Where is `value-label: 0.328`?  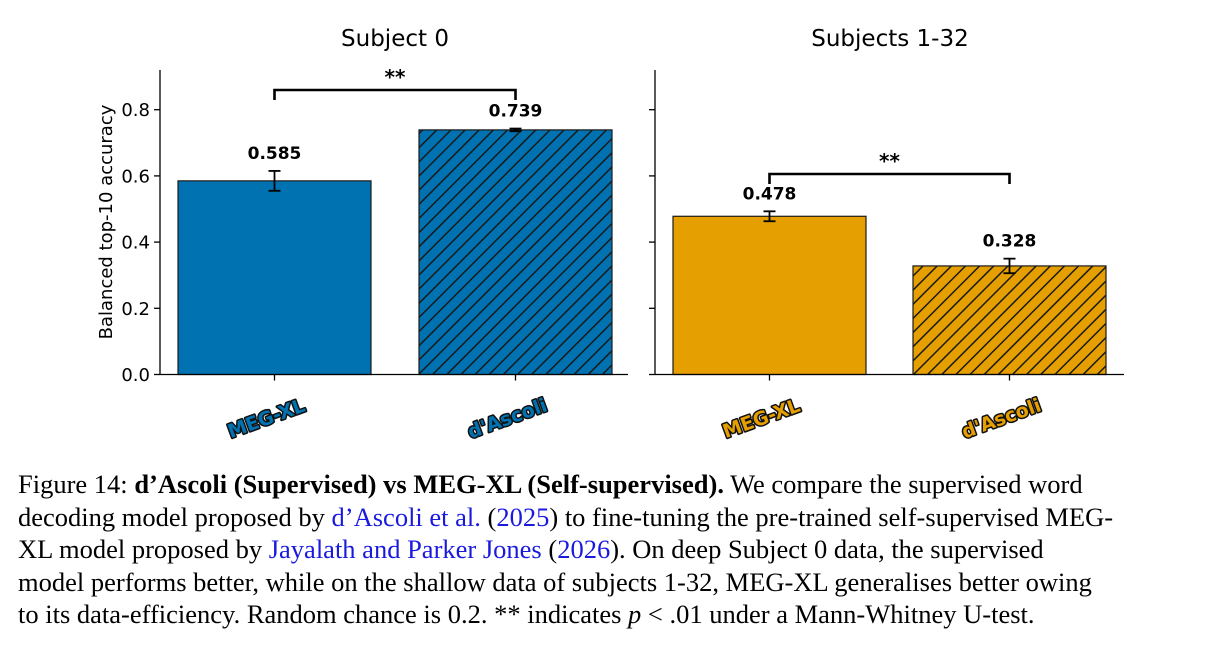
value-label: 0.328 is located at coordinates (1010, 242).